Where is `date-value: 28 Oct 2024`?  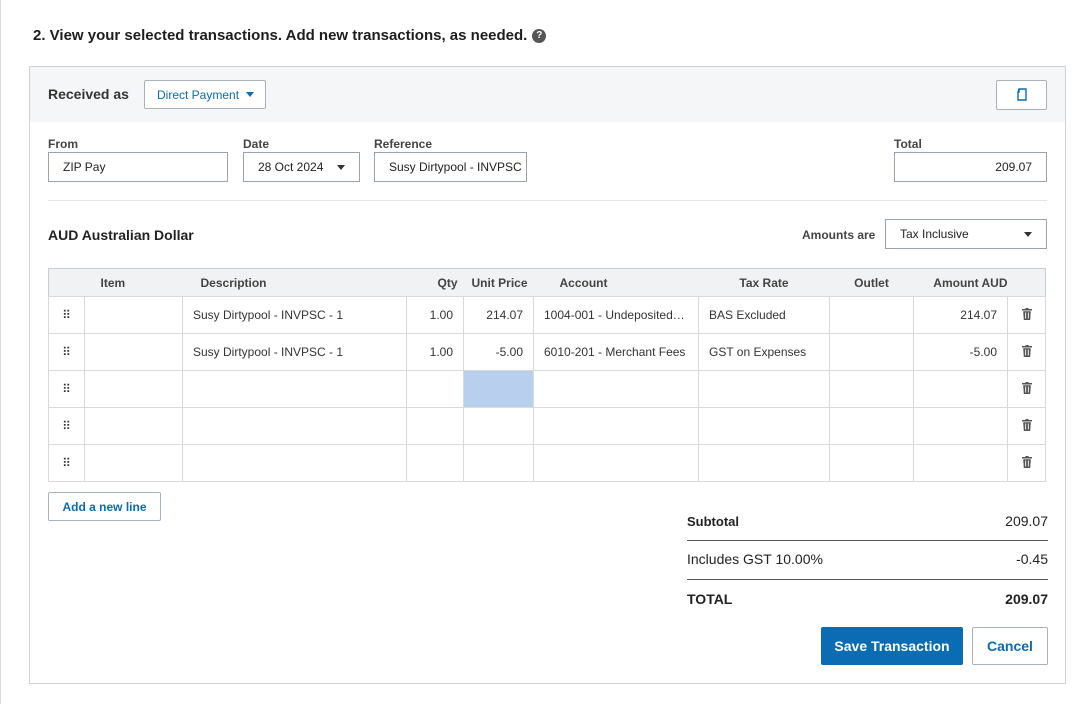
date-value: 28 Oct 2024 is located at coordinates (291, 167).